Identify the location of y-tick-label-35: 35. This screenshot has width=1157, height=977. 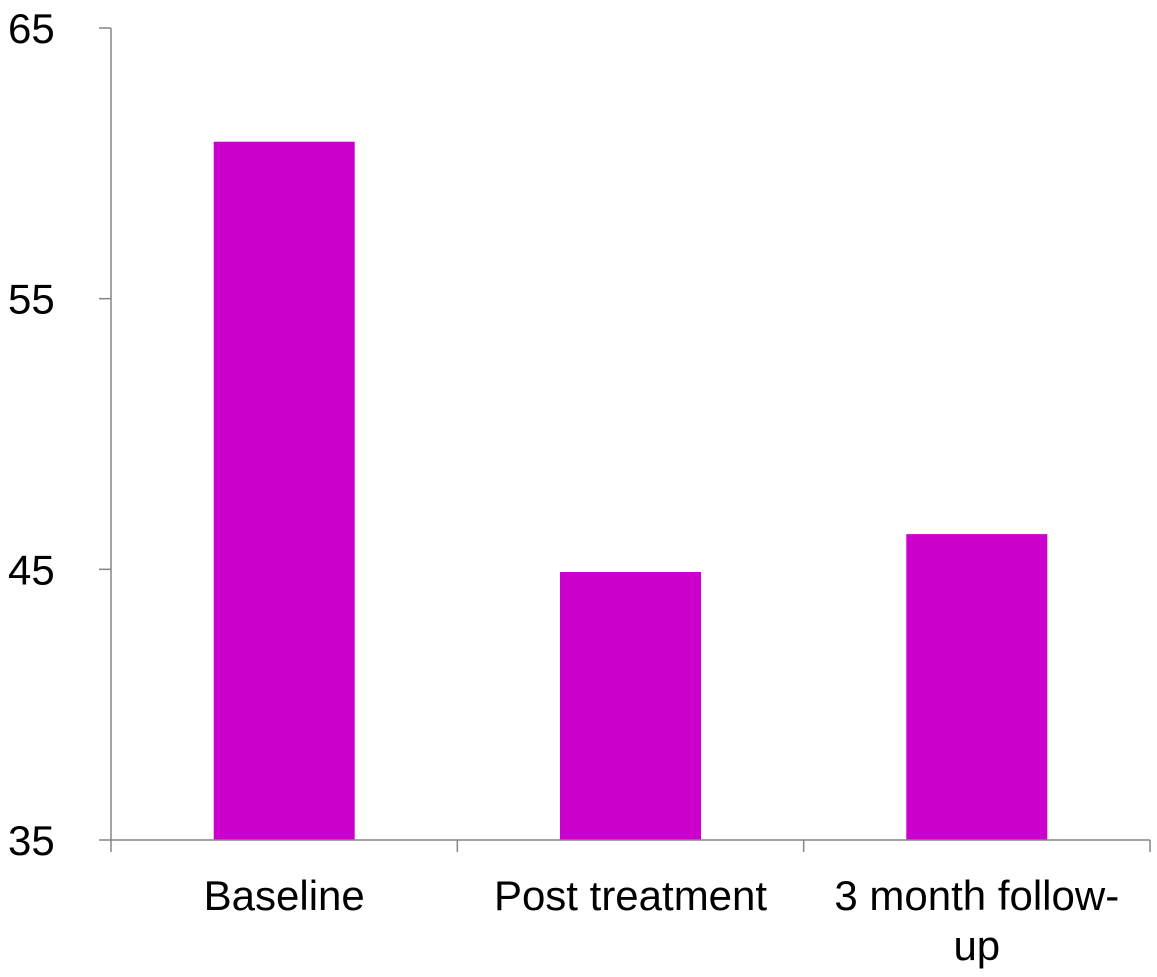
(31, 840).